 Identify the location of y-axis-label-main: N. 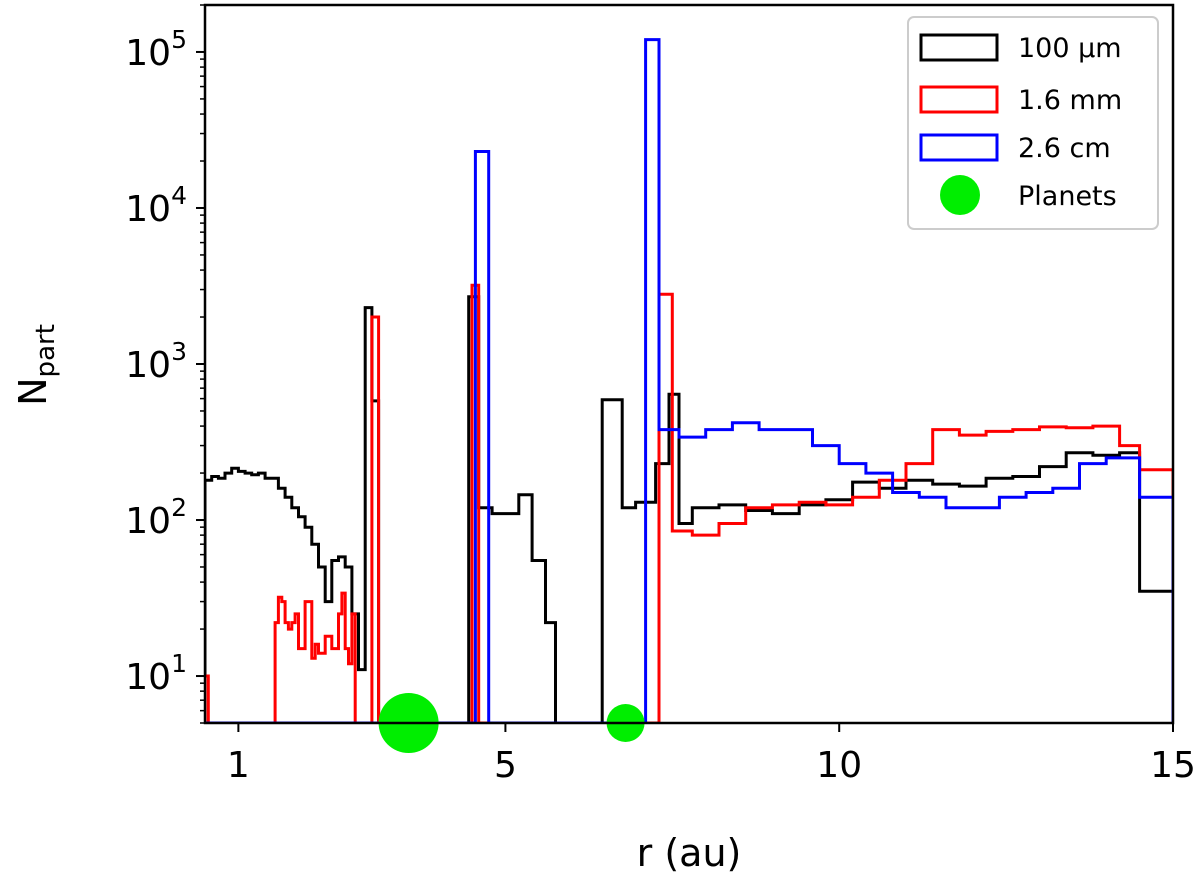
(33, 391).